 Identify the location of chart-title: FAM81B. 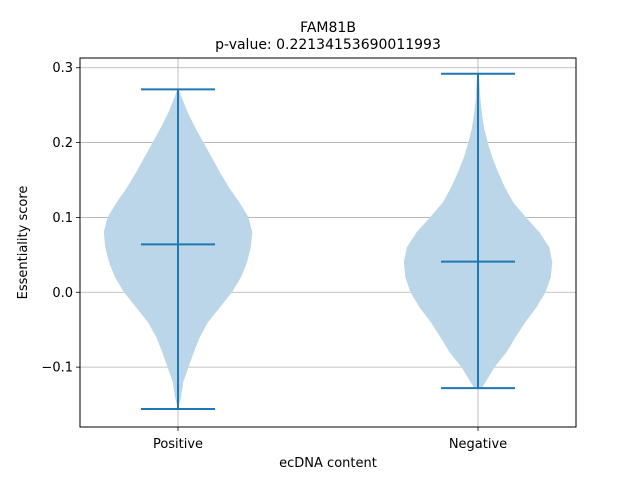
(328, 28).